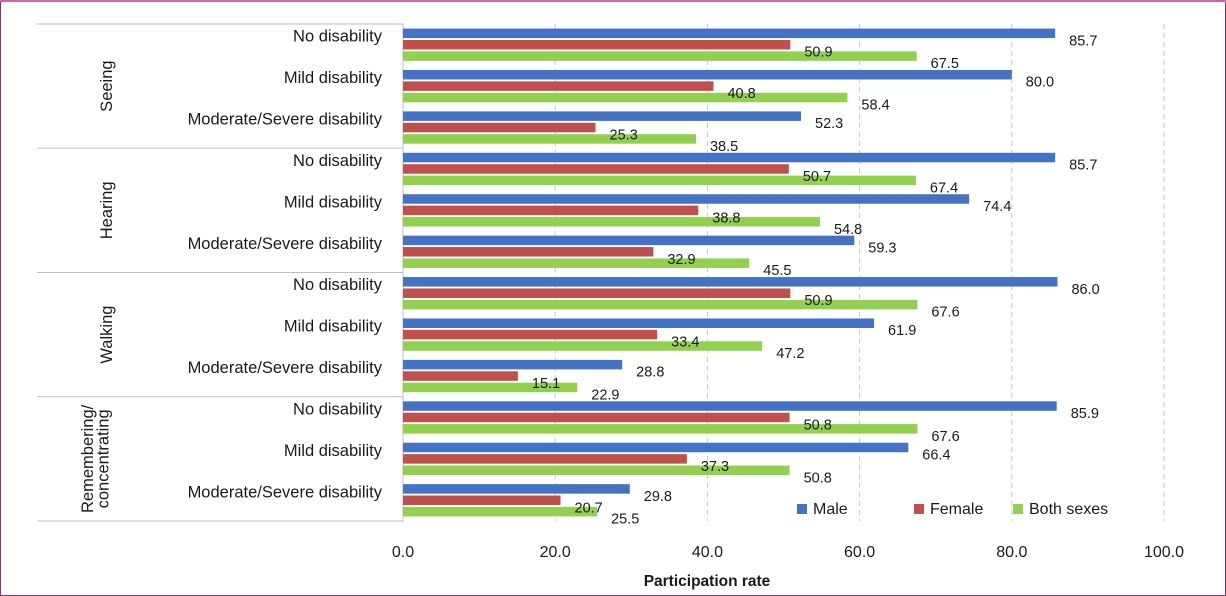 Image resolution: width=1226 pixels, height=596 pixels. I want to click on data-label: 45.5, so click(777, 271).